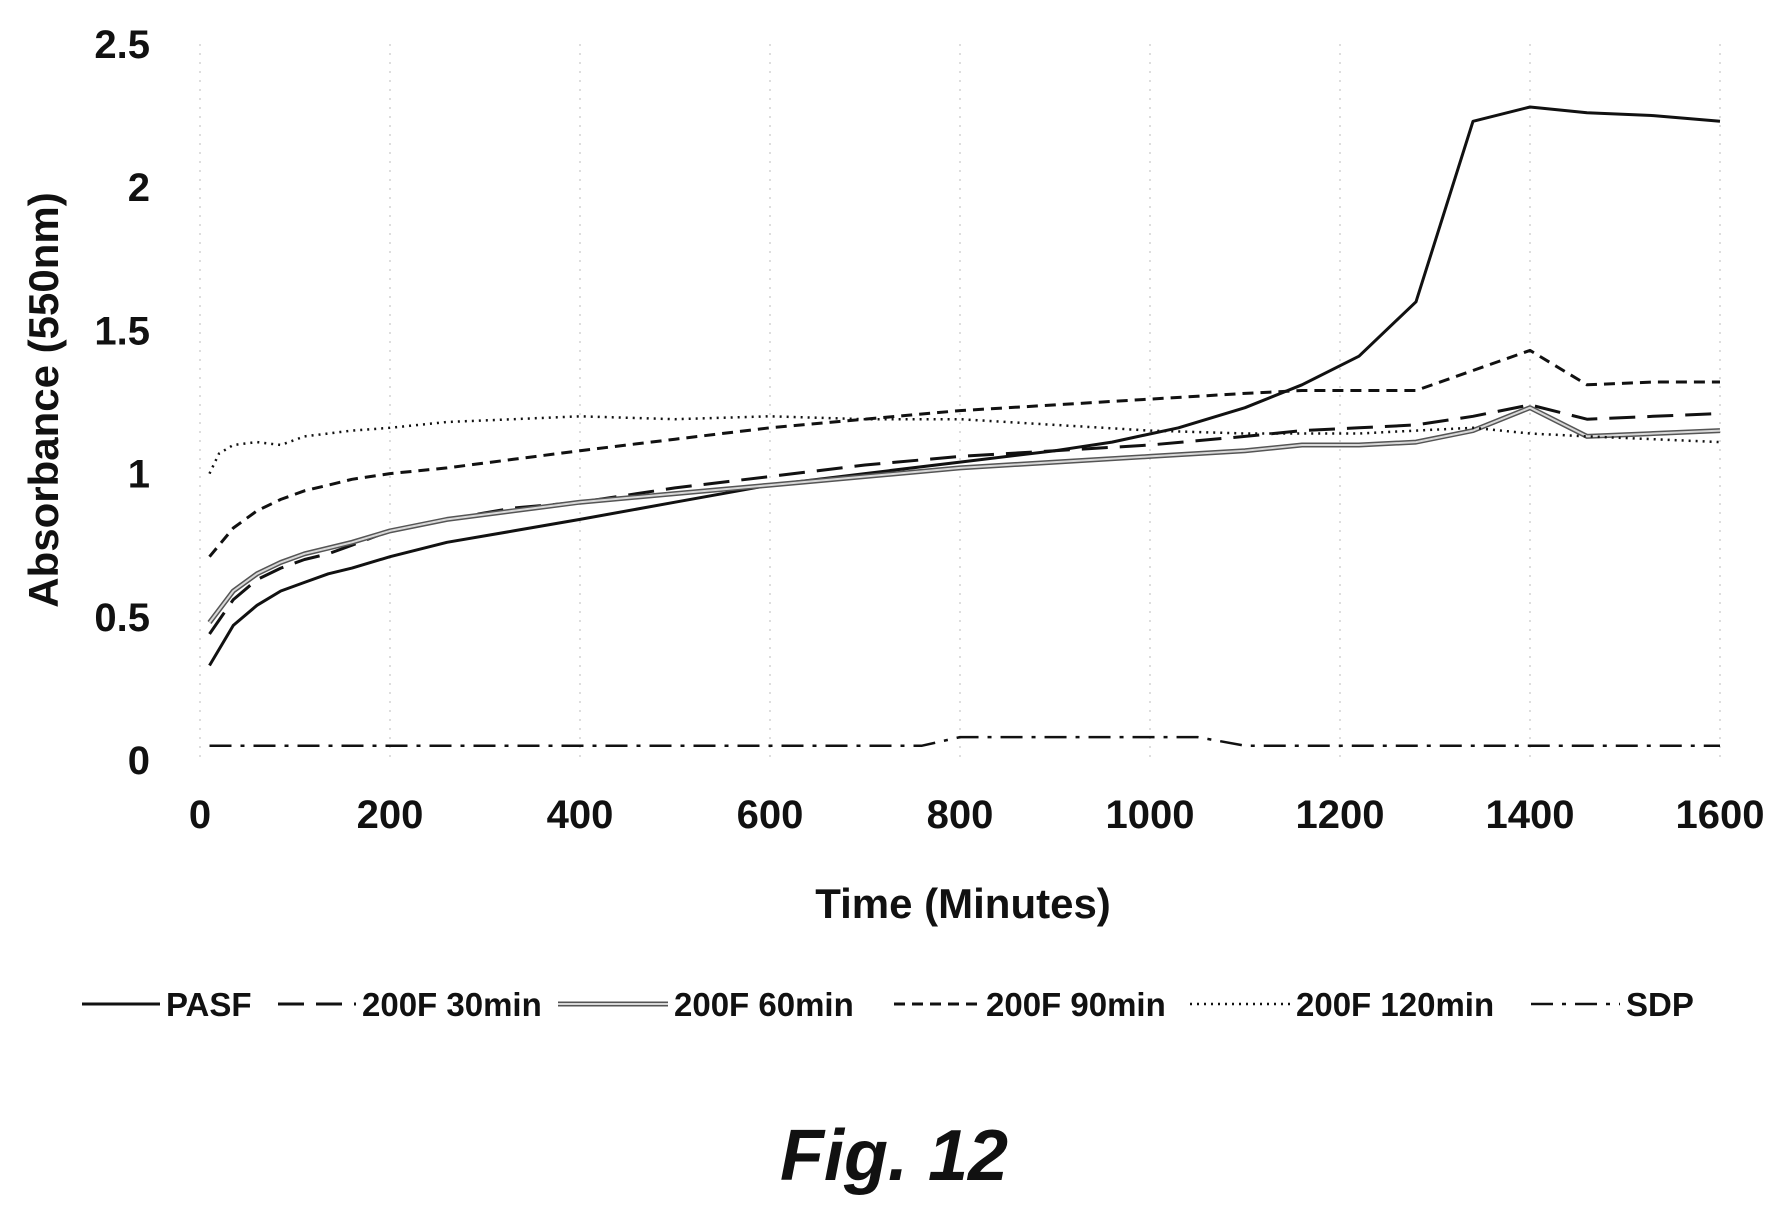 The image size is (1788, 1206). What do you see at coordinates (964, 741) in the screenshot?
I see `series-line-sdp` at bounding box center [964, 741].